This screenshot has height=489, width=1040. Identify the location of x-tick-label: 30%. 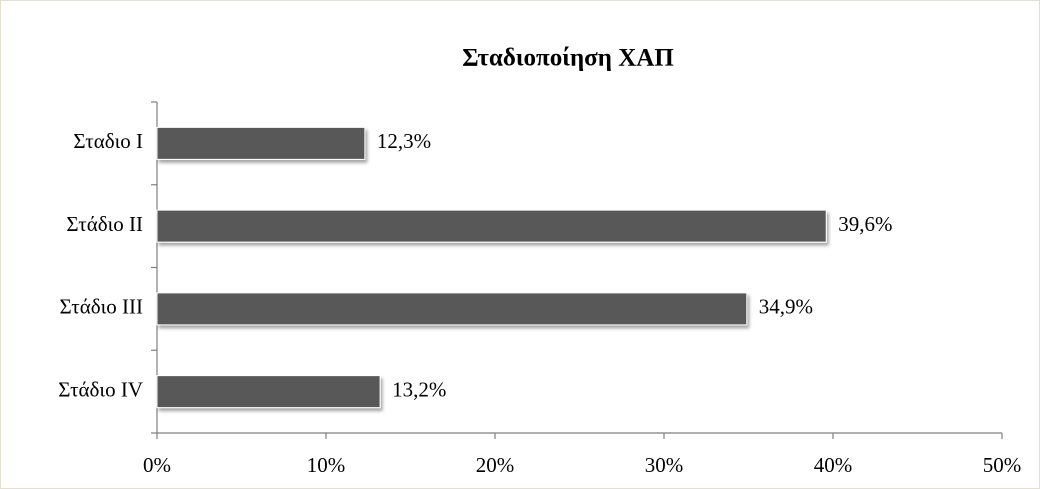
(664, 465).